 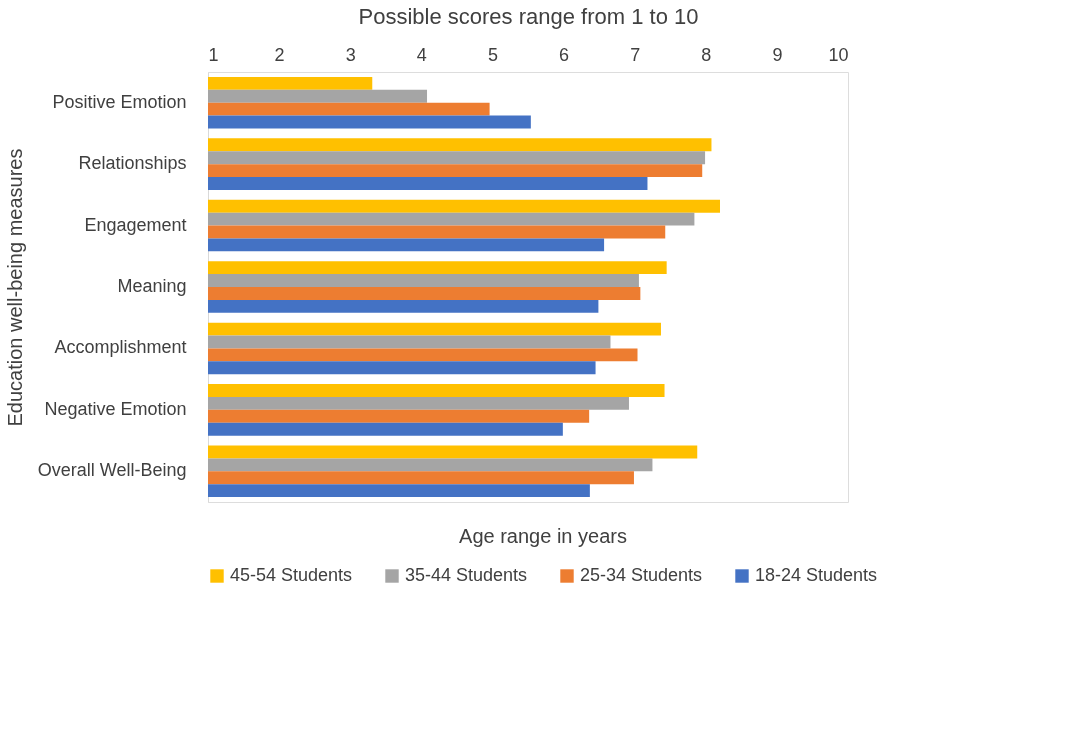 I want to click on x-tick-label: 2, so click(x=279, y=54).